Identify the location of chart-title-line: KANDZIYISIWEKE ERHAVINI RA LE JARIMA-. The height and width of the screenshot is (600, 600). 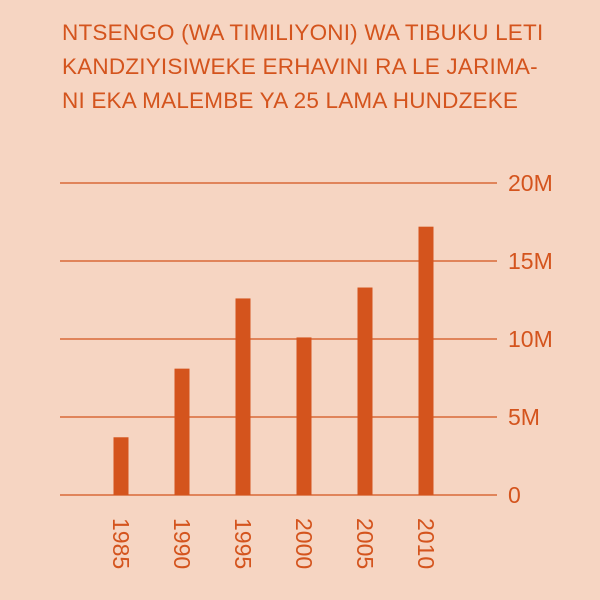
(300, 66).